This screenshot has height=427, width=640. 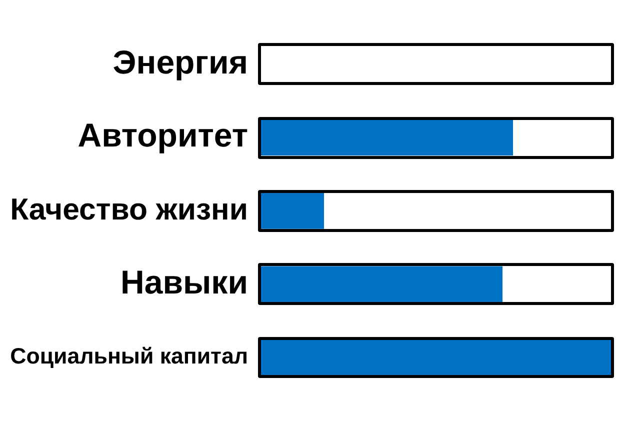 I want to click on y-tick-label: Навыки, so click(x=184, y=281).